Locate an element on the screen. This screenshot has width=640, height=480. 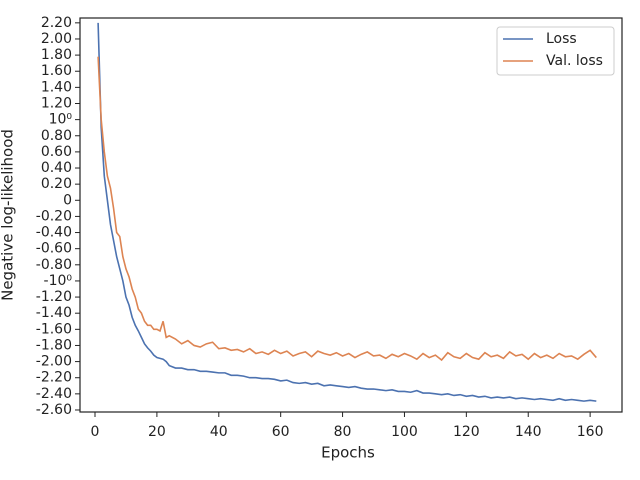
y-axis-label: Negative log-likelihood is located at coordinates (8, 215).